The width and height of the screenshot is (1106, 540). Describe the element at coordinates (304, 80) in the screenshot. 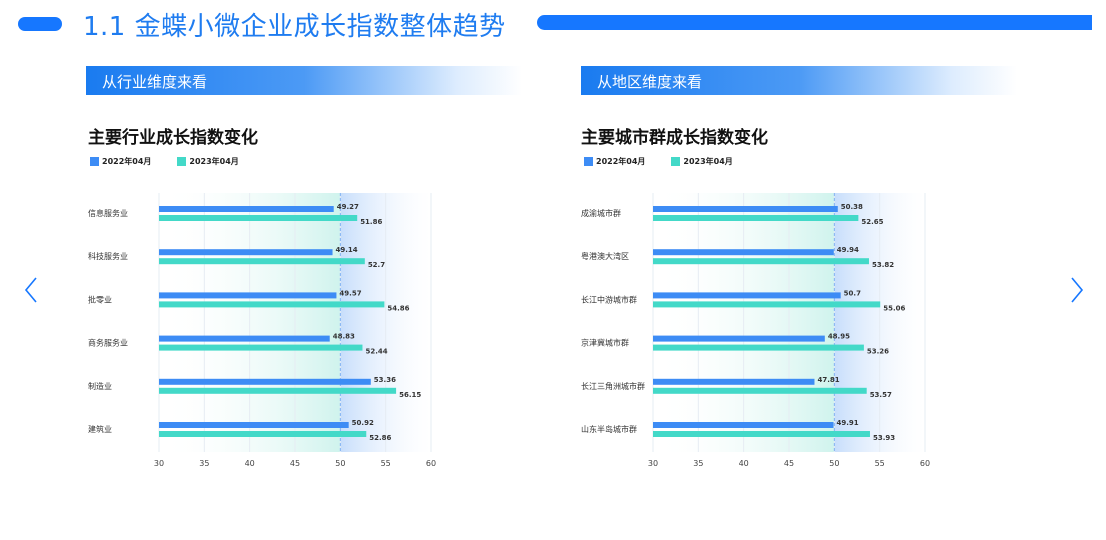

I see `section-header-industry: 从行业维度来看` at that location.